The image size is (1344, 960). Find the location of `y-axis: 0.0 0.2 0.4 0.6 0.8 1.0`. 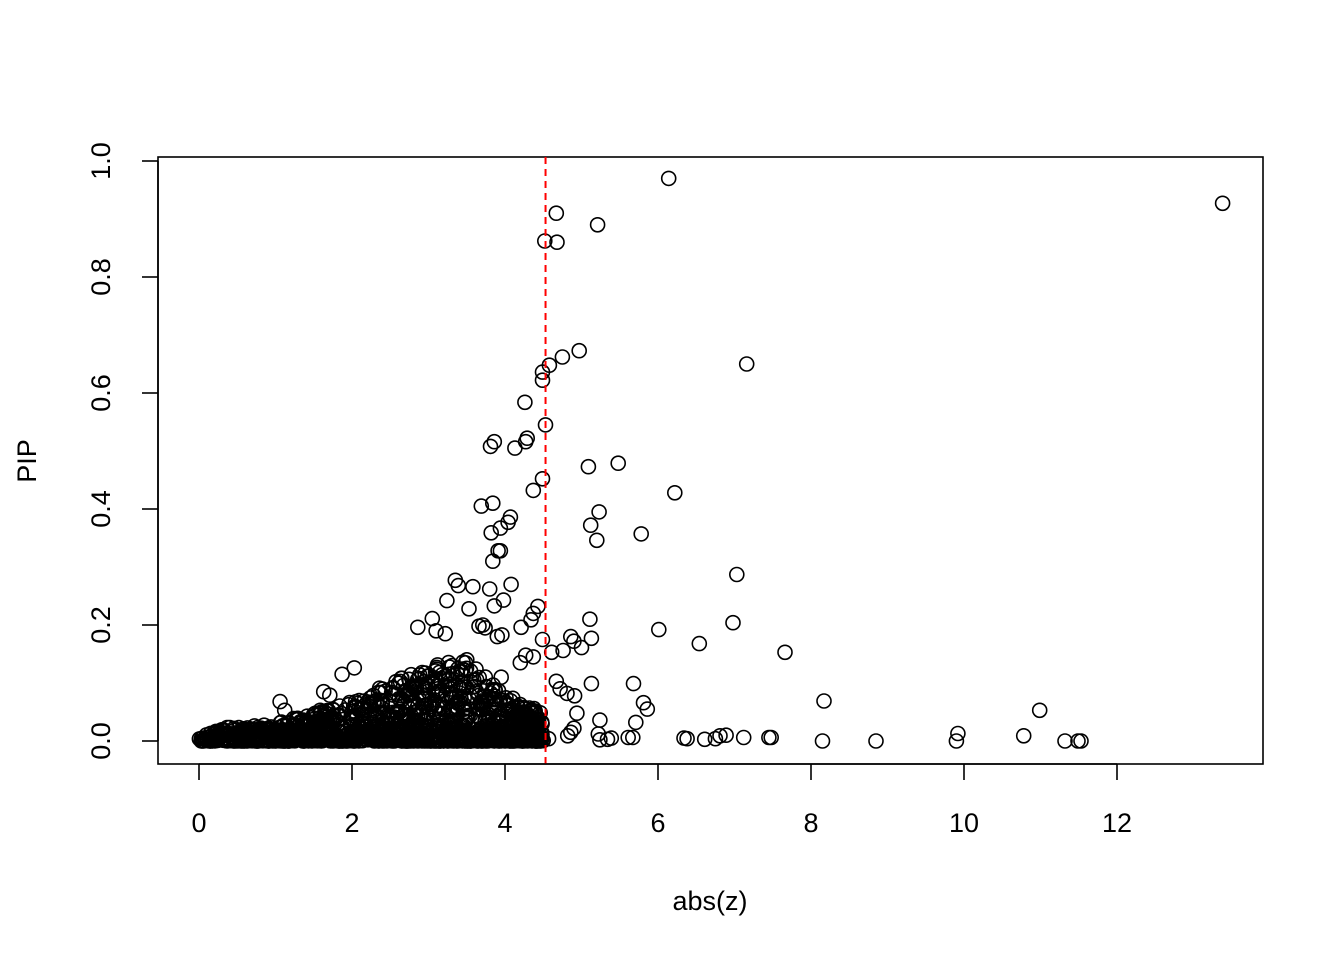

y-axis: 0.0 0.2 0.4 0.6 0.8 1.0 is located at coordinates (122, 451).